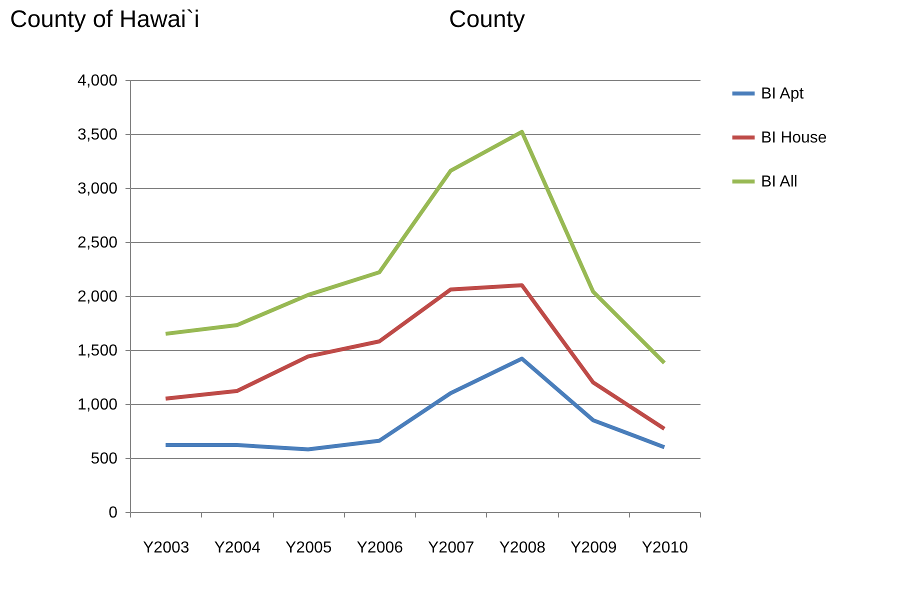 The height and width of the screenshot is (599, 917). What do you see at coordinates (104, 459) in the screenshot?
I see `y-tick-label: 500` at bounding box center [104, 459].